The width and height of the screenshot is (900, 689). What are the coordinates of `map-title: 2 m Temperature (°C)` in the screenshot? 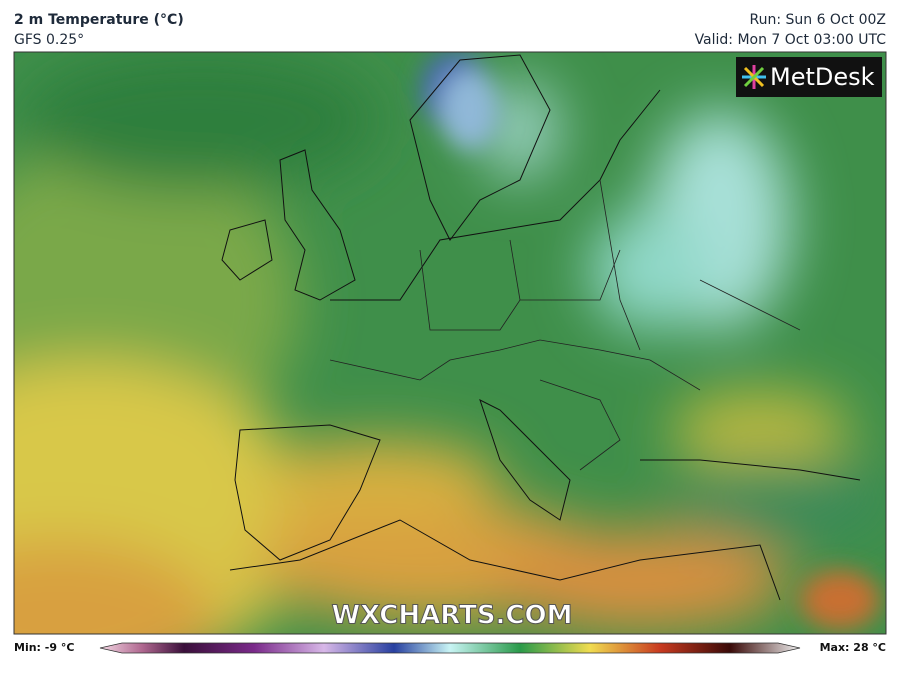 It's located at (99, 20).